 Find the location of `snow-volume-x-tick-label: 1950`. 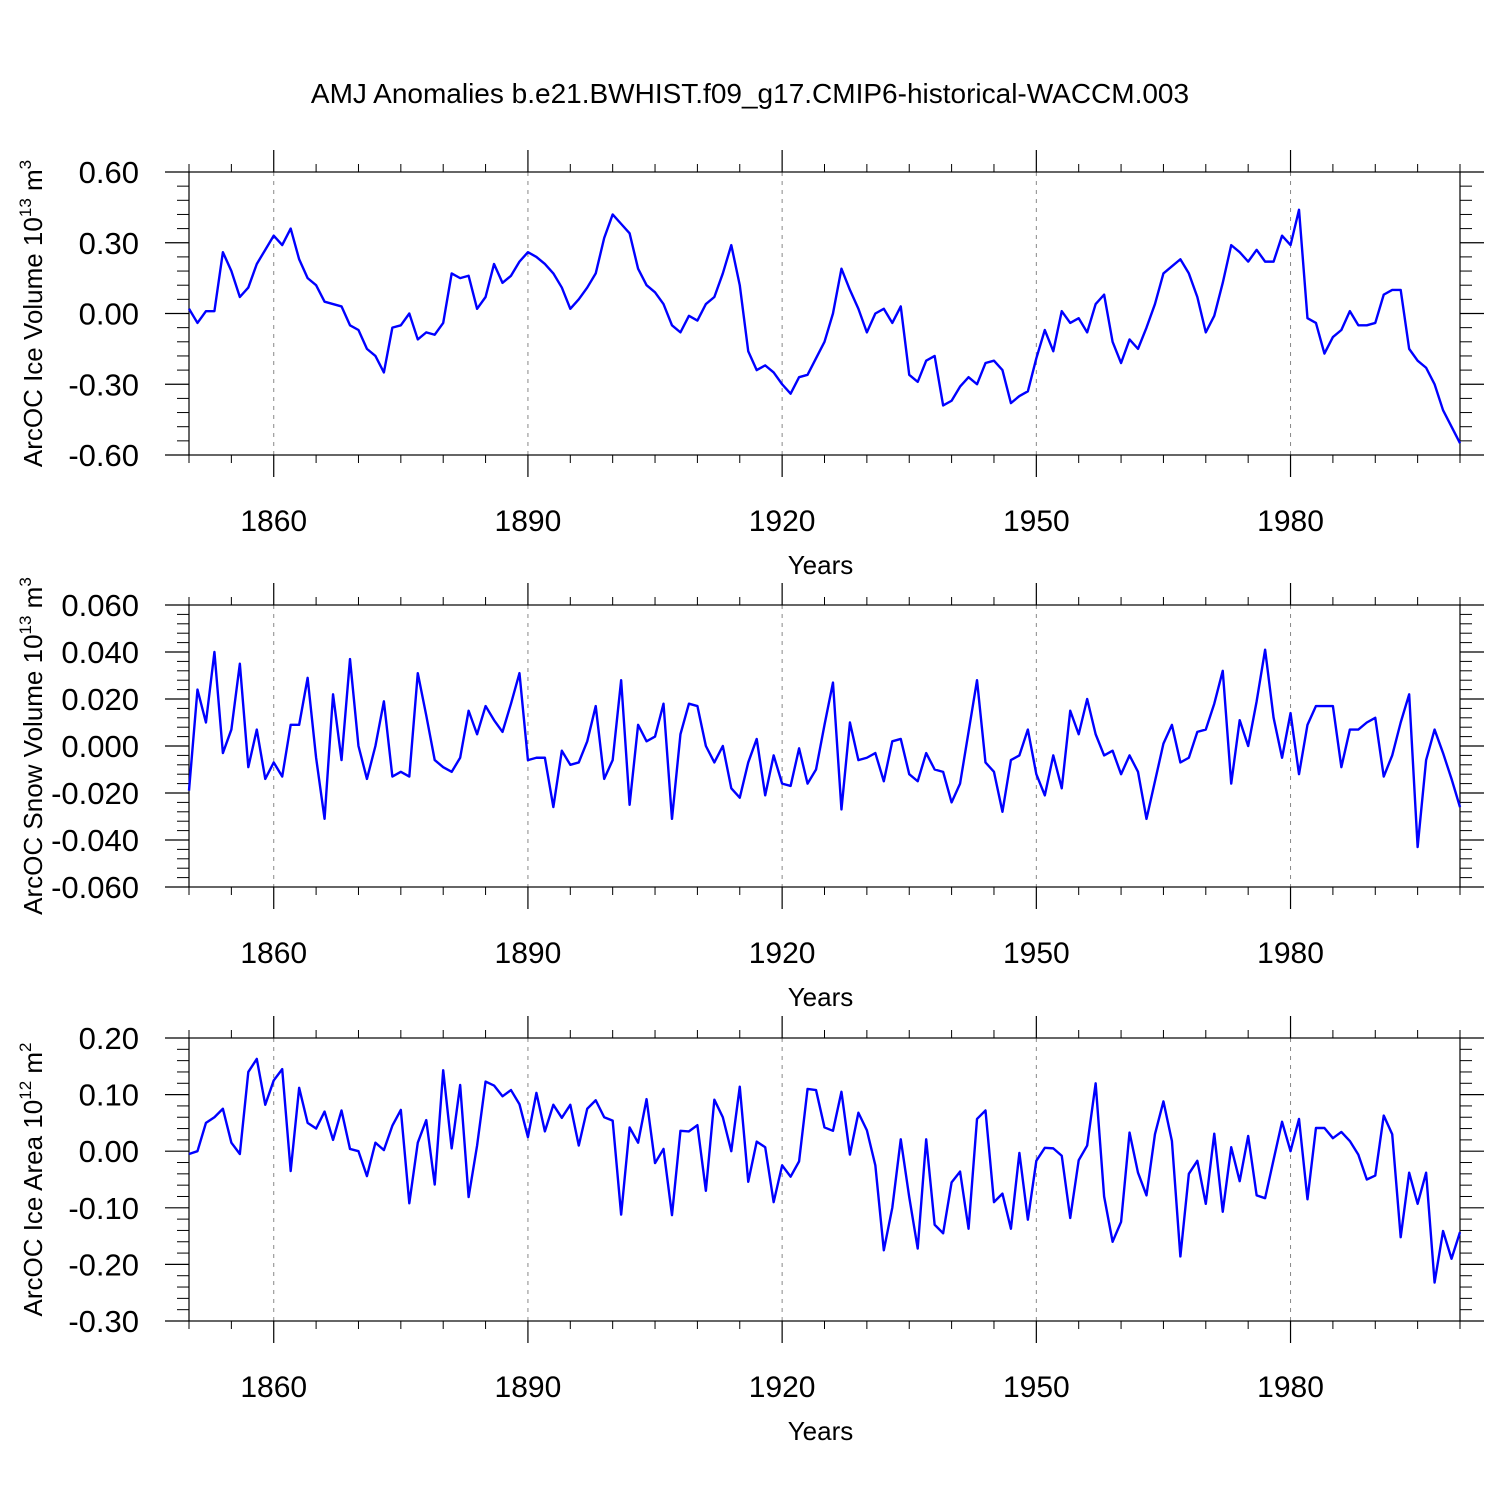

snow-volume-x-tick-label: 1950 is located at coordinates (1036, 953).